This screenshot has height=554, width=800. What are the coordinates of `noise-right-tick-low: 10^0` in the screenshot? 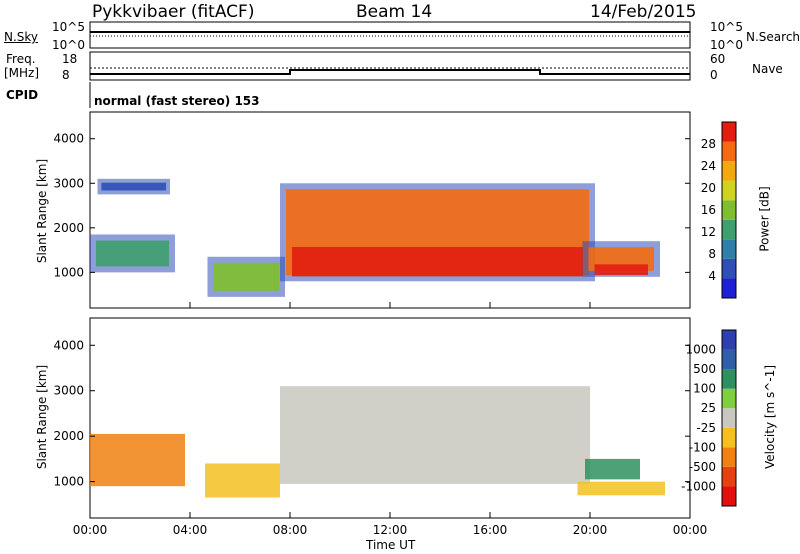 It's located at (726, 45).